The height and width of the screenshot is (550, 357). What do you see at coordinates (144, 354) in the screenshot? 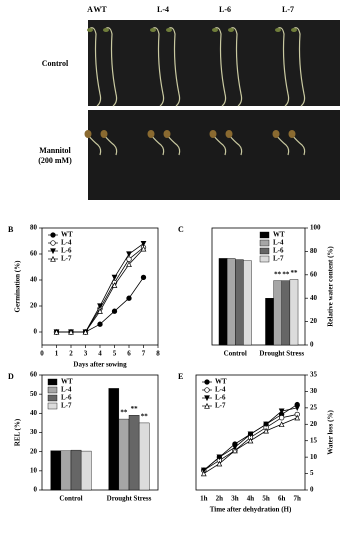
I see `x-tick-label: 7` at bounding box center [144, 354].